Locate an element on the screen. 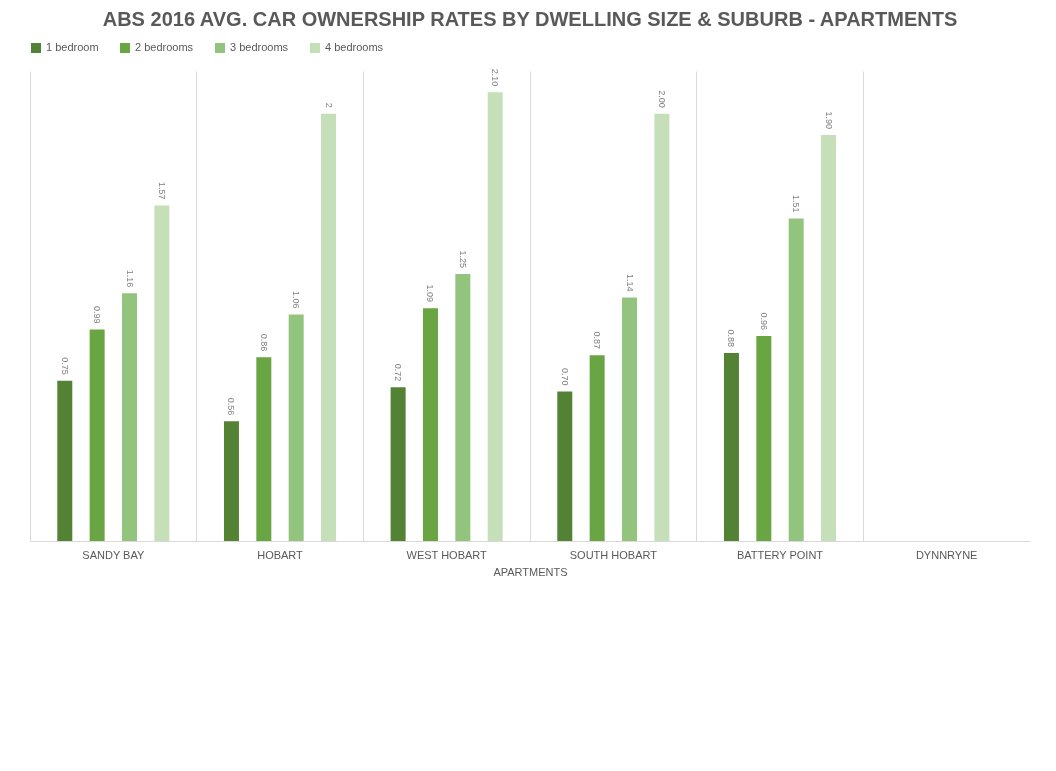 This screenshot has height=771, width=1056. data-label: 1.16 is located at coordinates (129, 278).